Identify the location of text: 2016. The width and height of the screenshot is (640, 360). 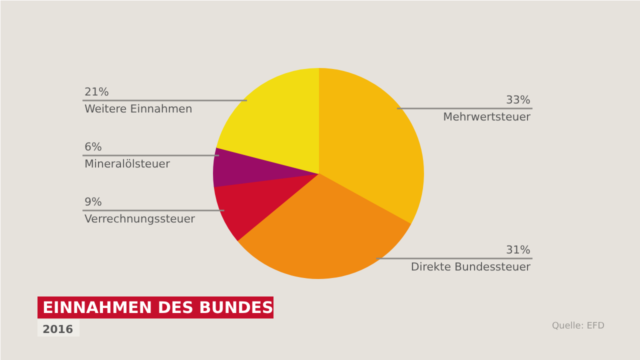
(58, 329).